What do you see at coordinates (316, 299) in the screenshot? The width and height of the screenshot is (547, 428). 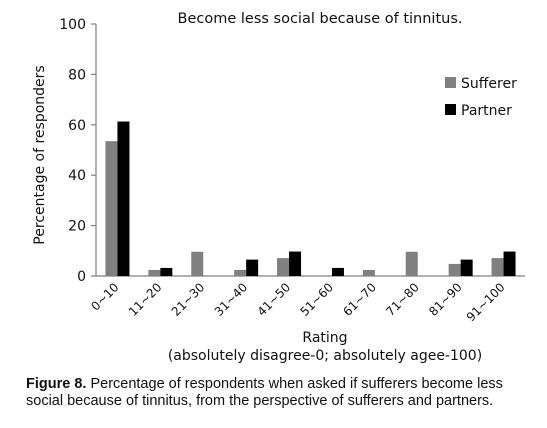 I see `x-tick-label: 51~60` at bounding box center [316, 299].